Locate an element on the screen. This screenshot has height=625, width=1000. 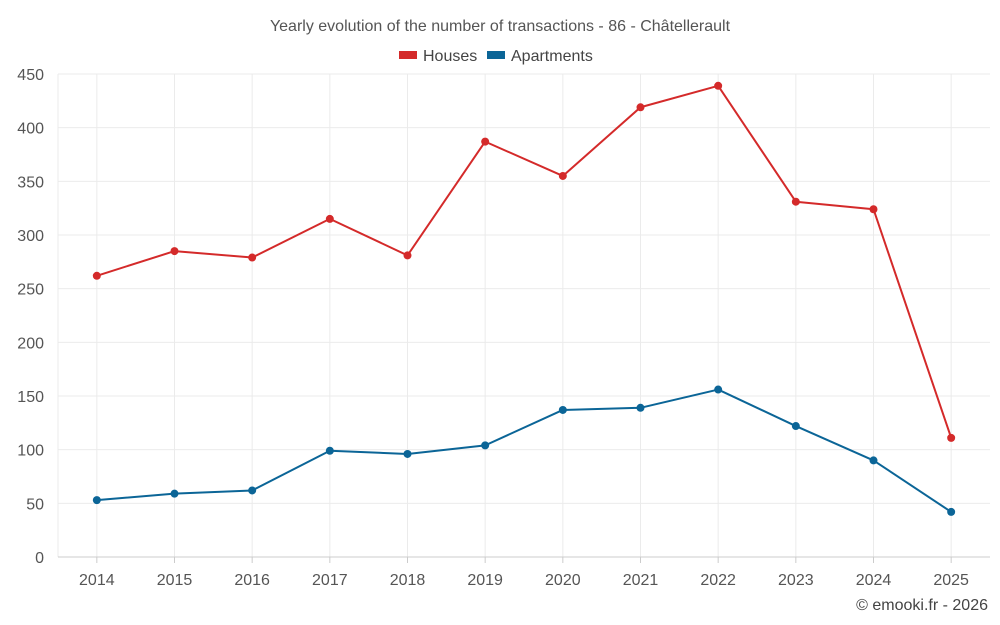
x-tick-label: 2025 is located at coordinates (951, 580).